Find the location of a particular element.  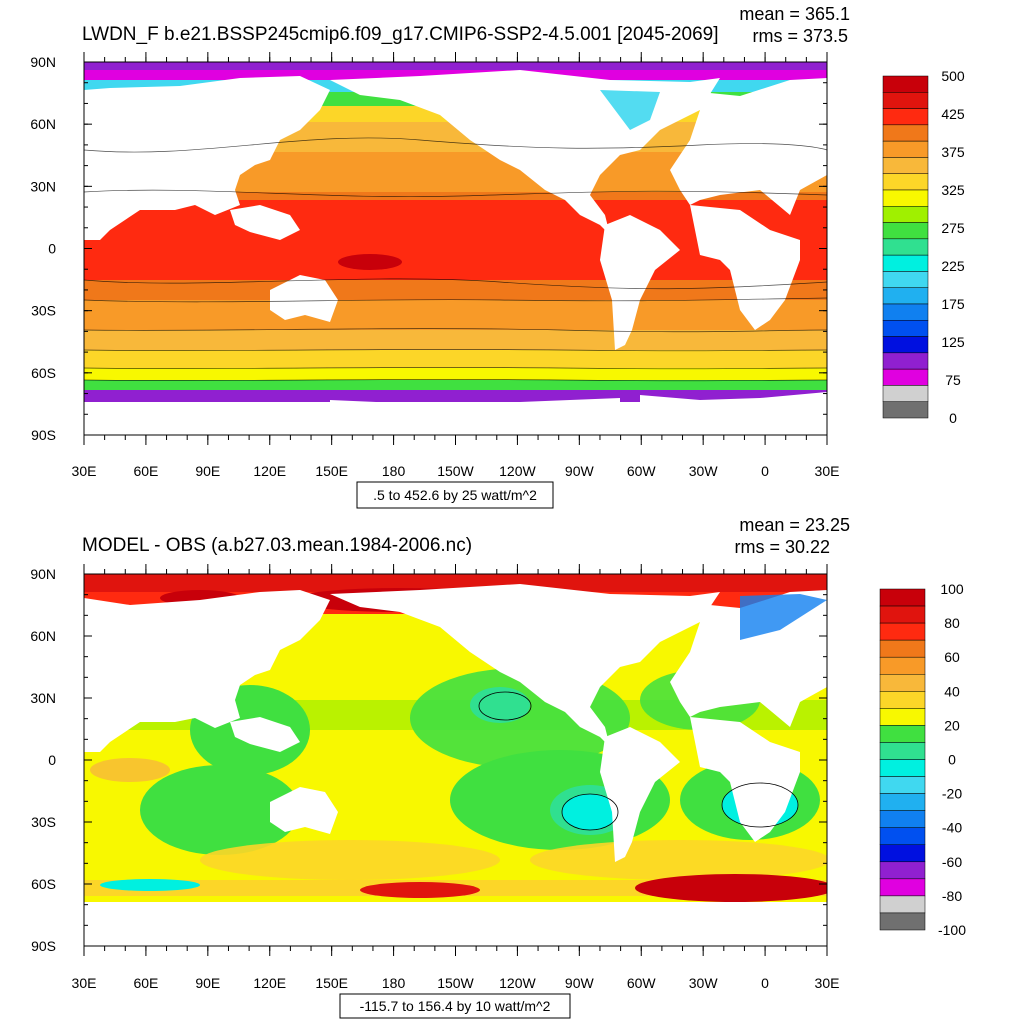

colorbar-label: 275 is located at coordinates (953, 228).